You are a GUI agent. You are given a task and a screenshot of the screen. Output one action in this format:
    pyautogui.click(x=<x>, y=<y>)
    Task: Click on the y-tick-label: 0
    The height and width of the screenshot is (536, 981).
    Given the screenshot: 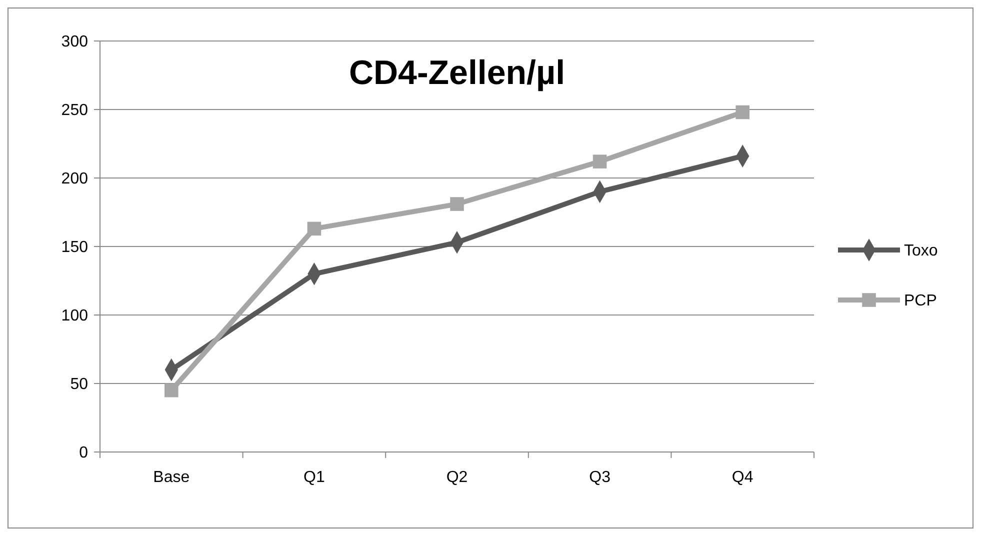 What is the action you would take?
    pyautogui.click(x=83, y=453)
    